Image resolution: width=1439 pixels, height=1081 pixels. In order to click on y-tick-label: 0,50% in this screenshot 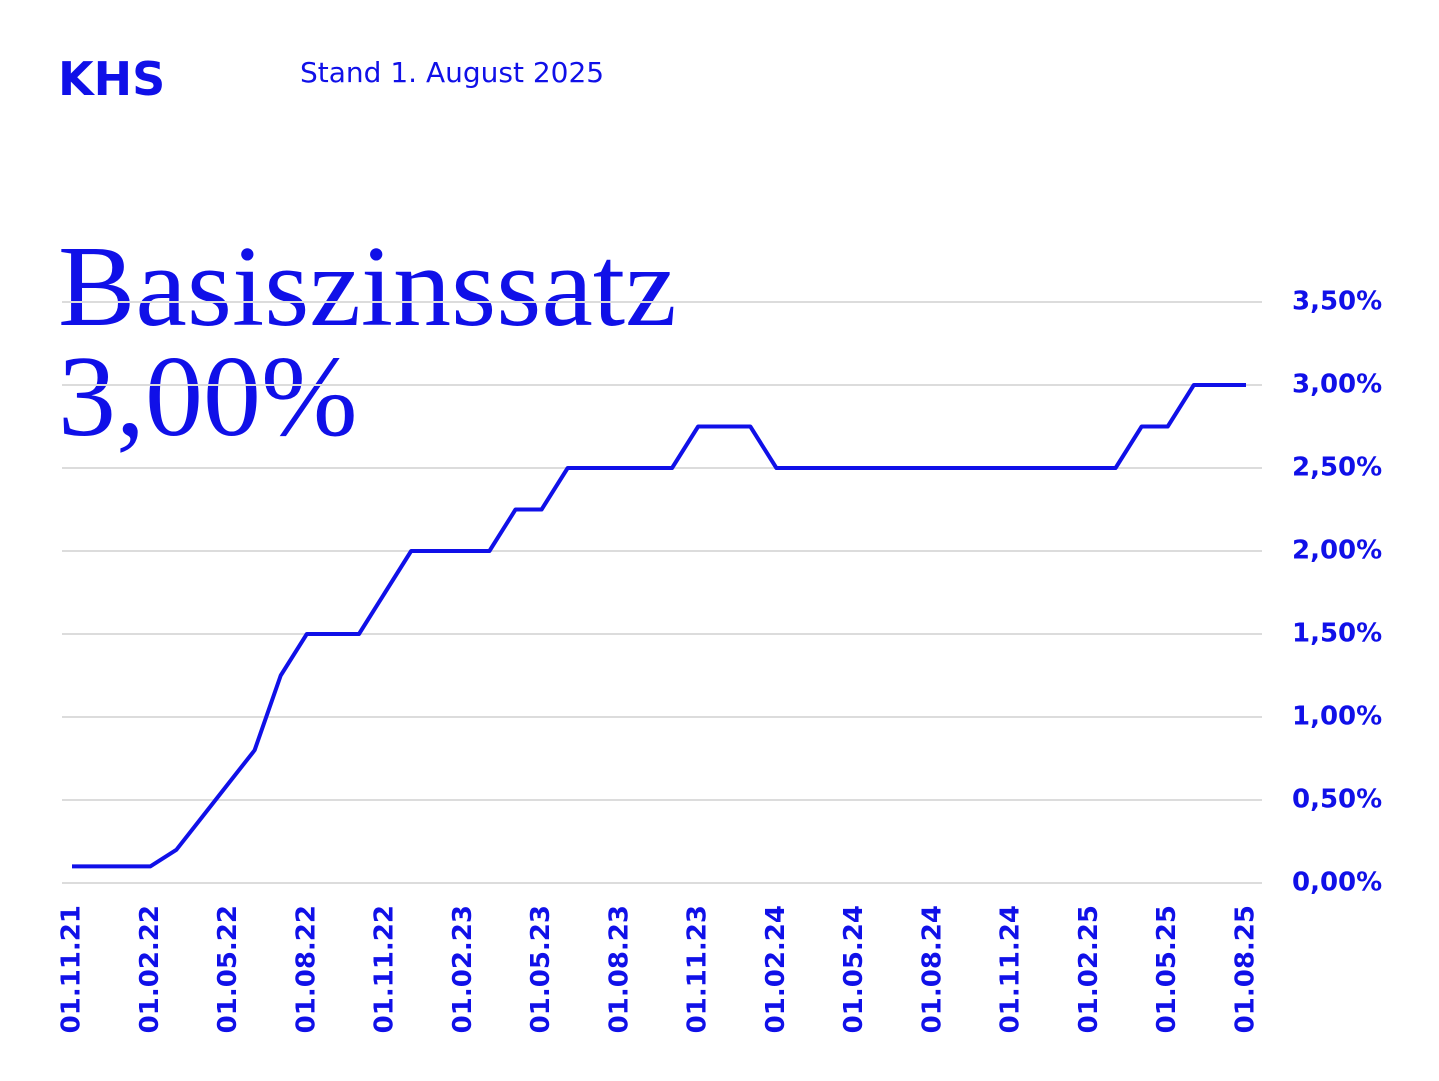, I will do `click(1337, 800)`.